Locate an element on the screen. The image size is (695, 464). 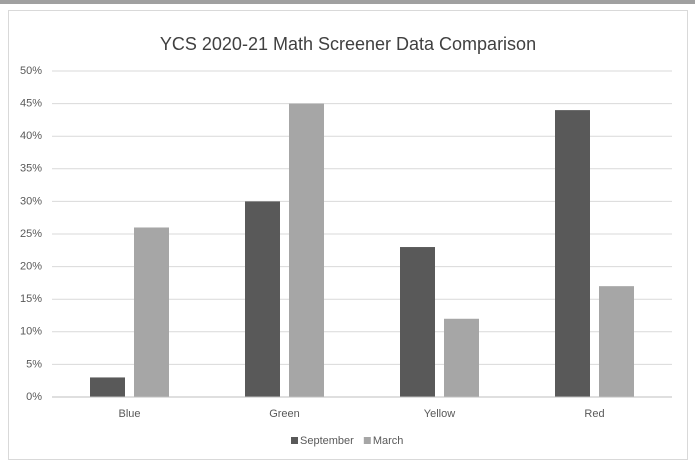
y-tick-label: 15% is located at coordinates (31, 299).